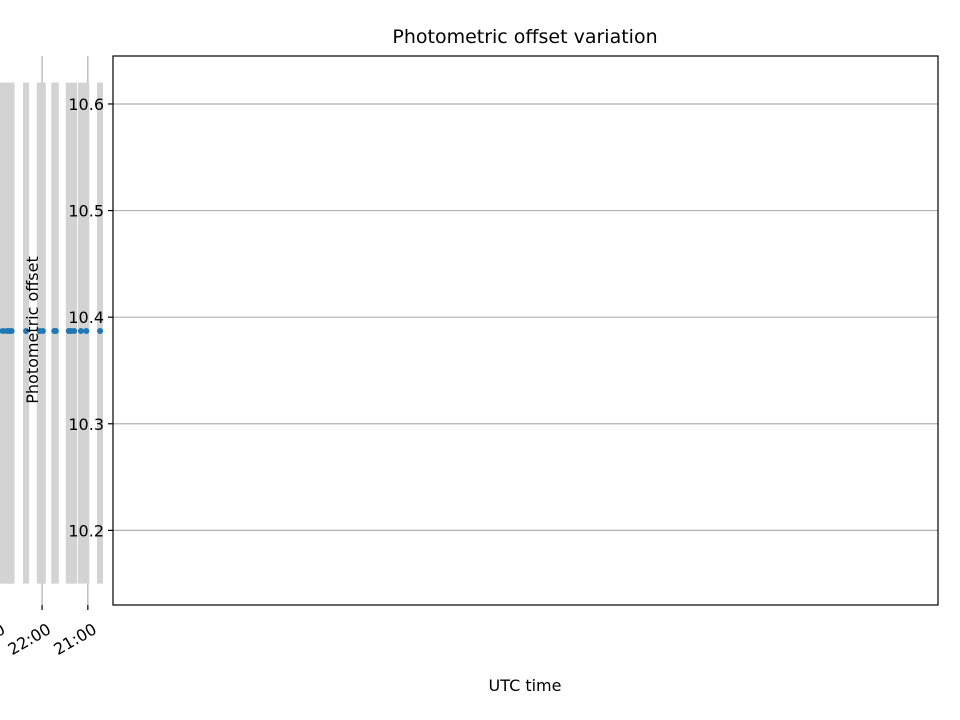 The height and width of the screenshot is (720, 960). I want to click on chart-title: Photometric offset variation, so click(524, 37).